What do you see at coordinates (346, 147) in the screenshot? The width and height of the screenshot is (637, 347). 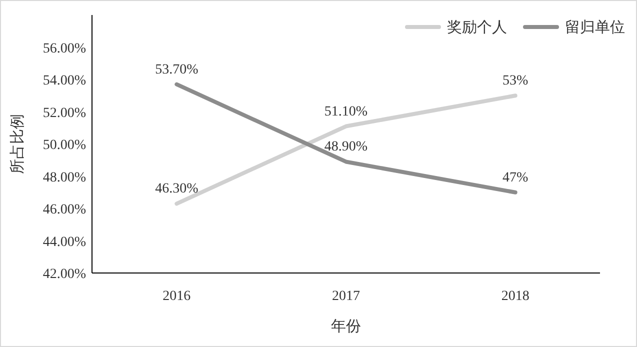 I see `data-label: 48.90%` at bounding box center [346, 147].